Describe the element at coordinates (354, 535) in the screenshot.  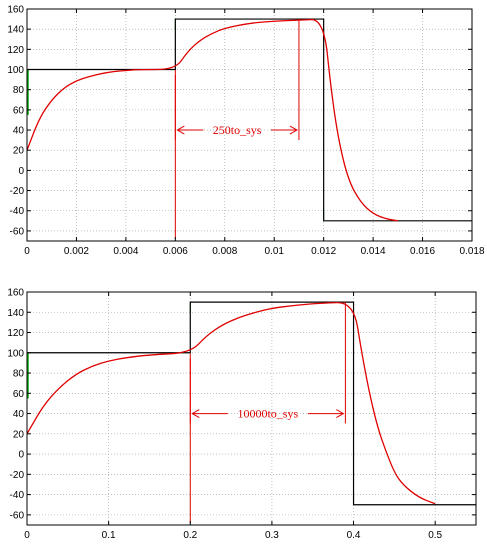
I see `x-tick-label: 0.4` at that location.